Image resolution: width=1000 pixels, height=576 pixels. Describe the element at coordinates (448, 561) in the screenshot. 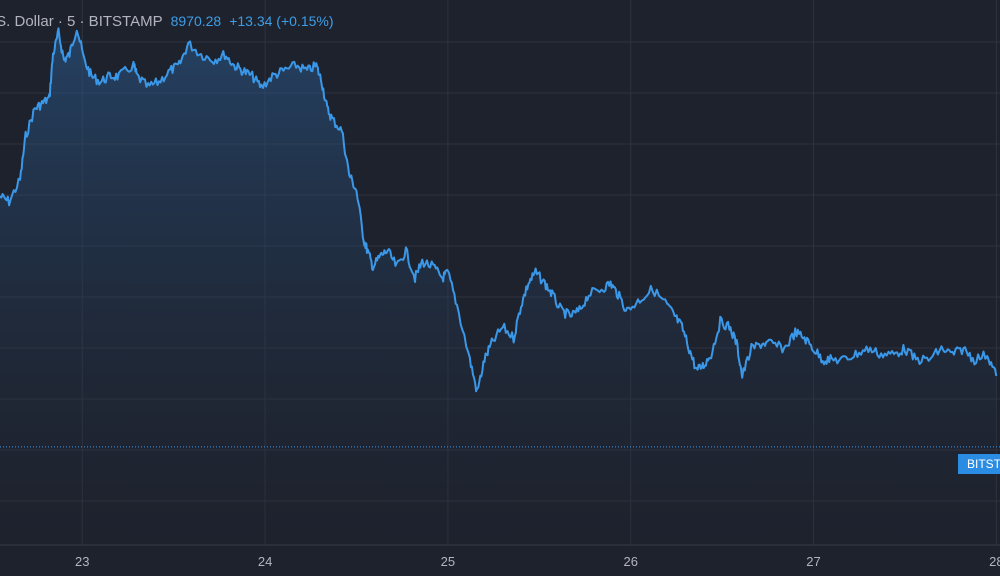

I see `x-tick-label: 25` at that location.